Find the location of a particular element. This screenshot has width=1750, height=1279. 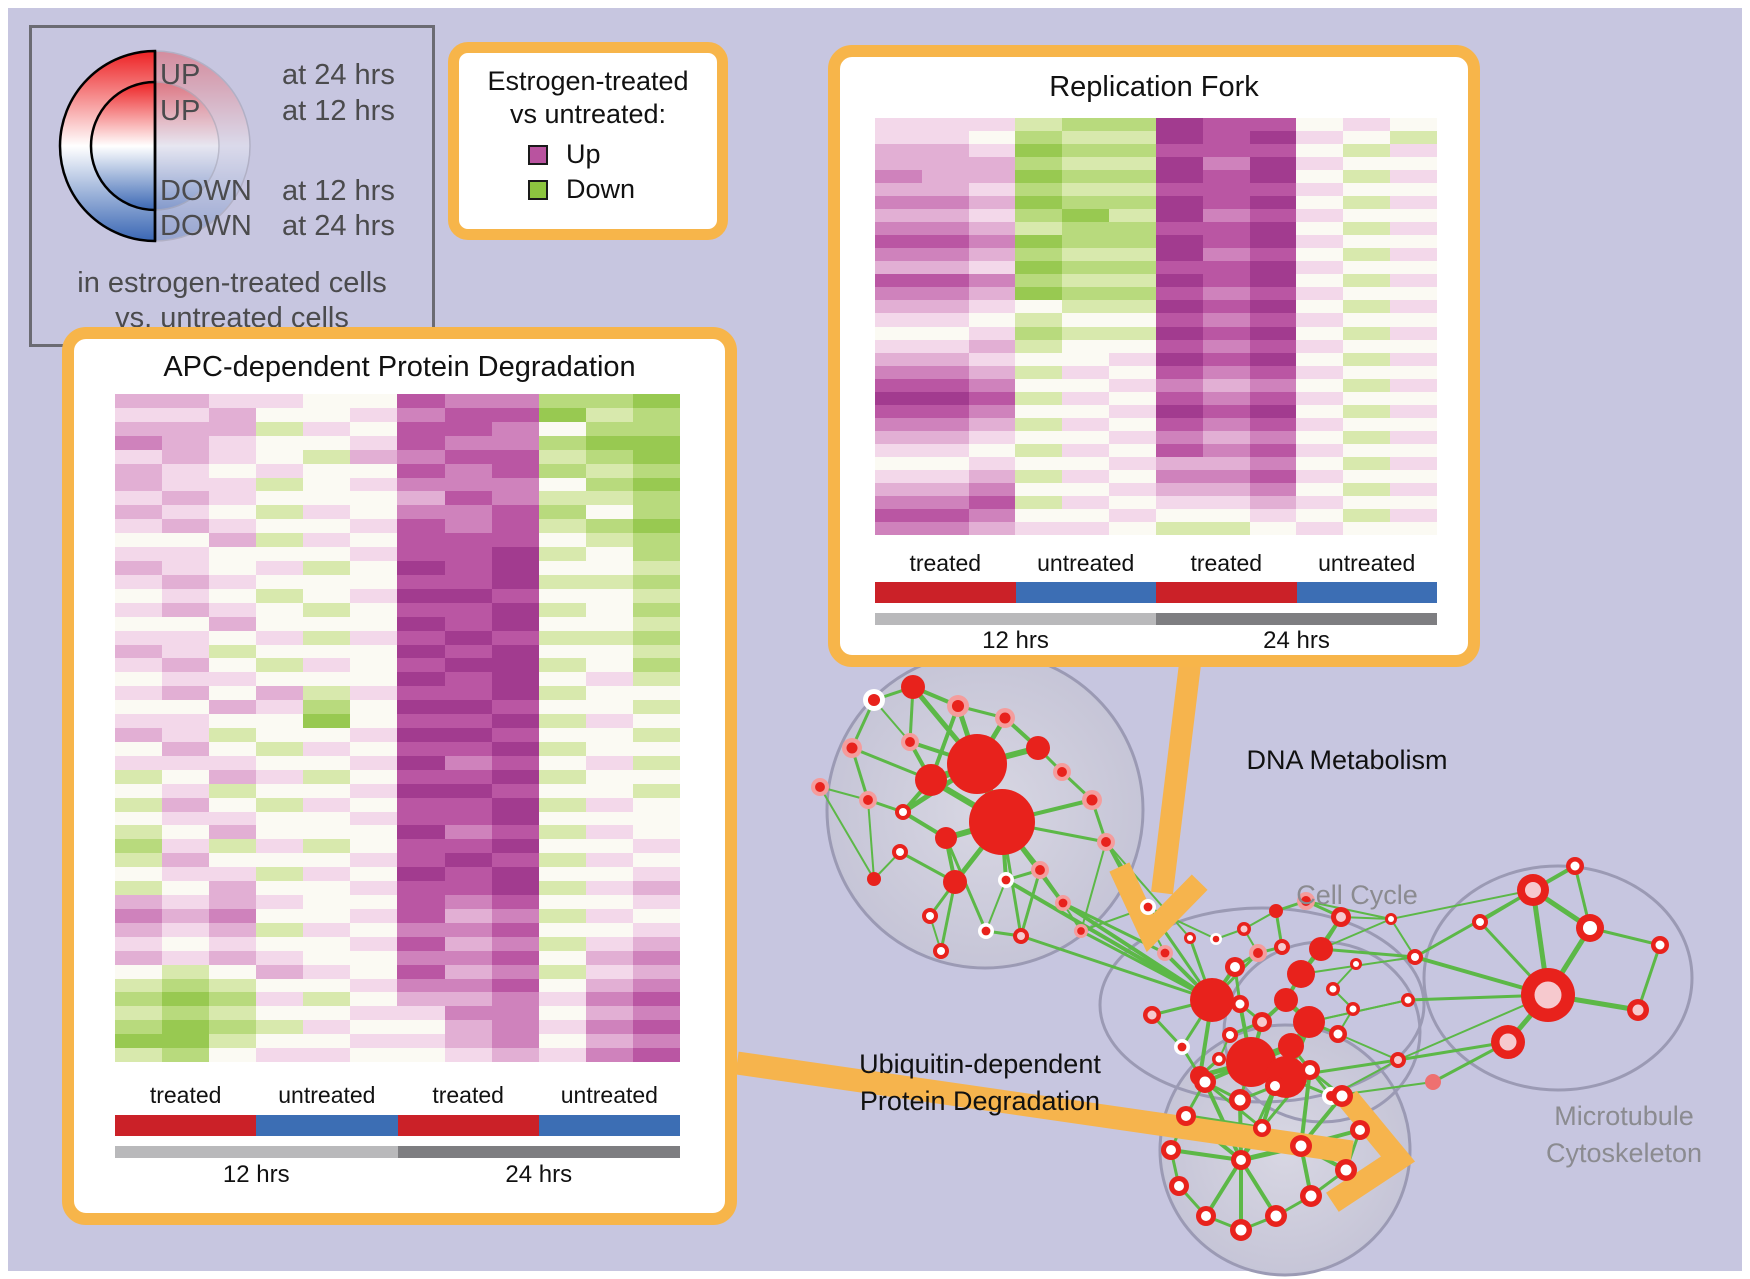

condition-label: untreated is located at coordinates (327, 1095).